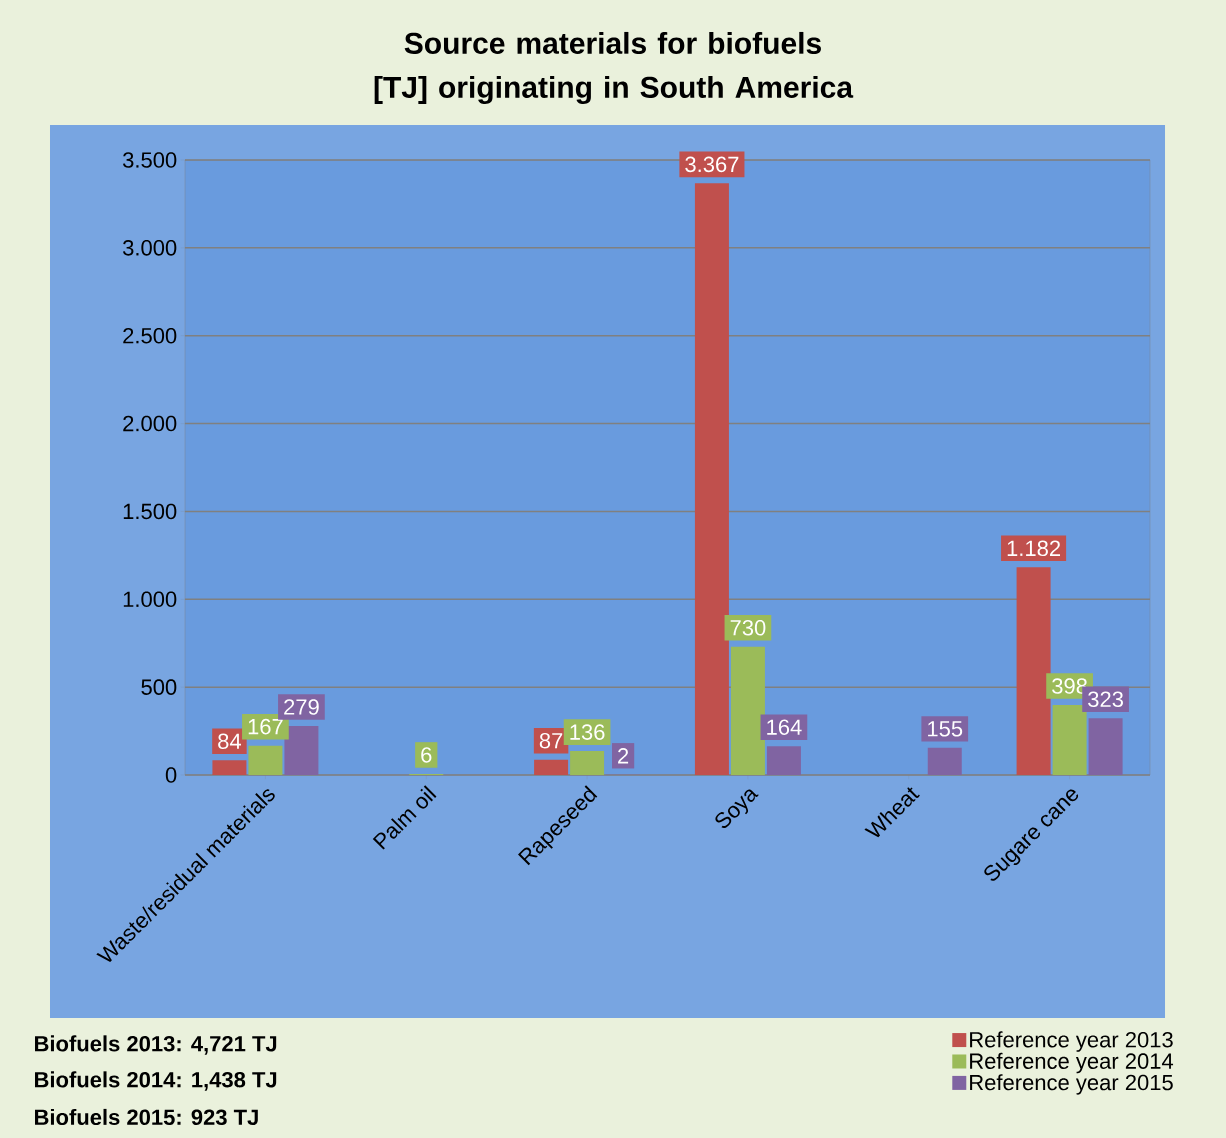 The image size is (1226, 1138). What do you see at coordinates (1072, 1063) in the screenshot?
I see `legend-label: Reference year 2014` at bounding box center [1072, 1063].